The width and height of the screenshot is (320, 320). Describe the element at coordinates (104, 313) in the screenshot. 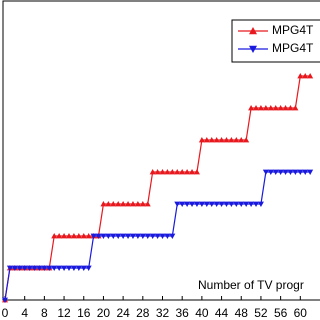

I see `x-tick-label: 20` at that location.